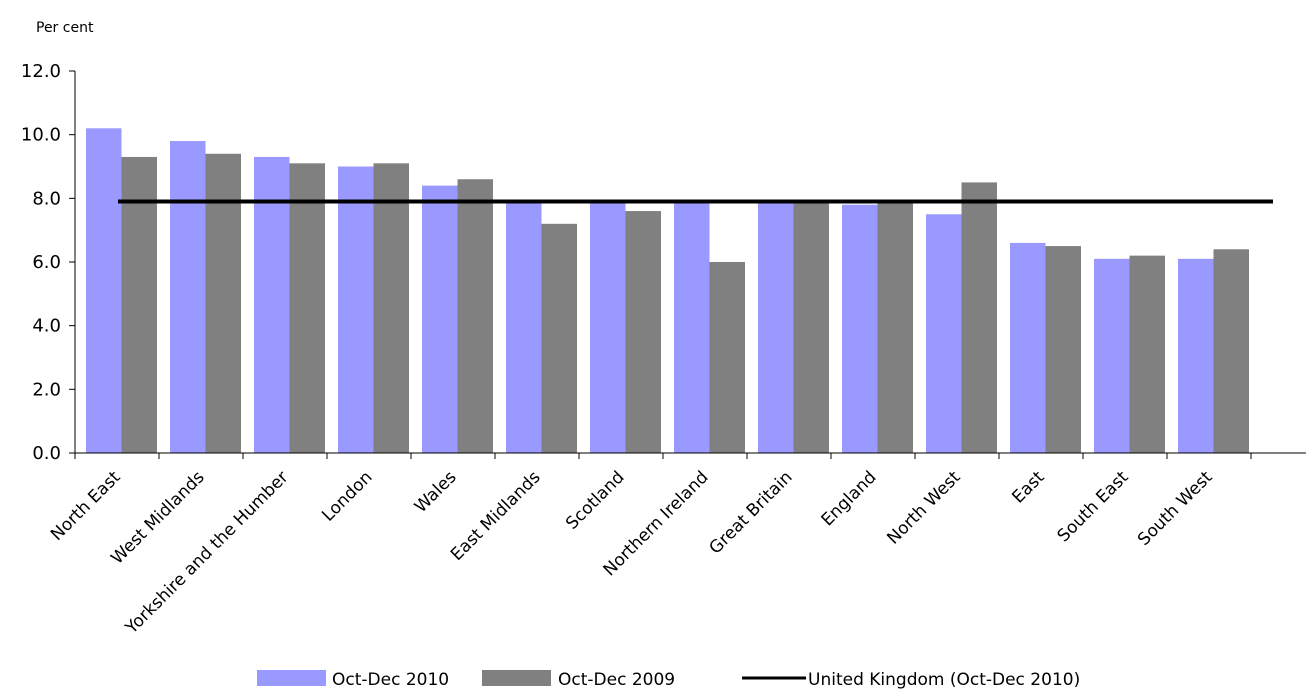  What do you see at coordinates (923, 507) in the screenshot?
I see `category-label: North West` at bounding box center [923, 507].